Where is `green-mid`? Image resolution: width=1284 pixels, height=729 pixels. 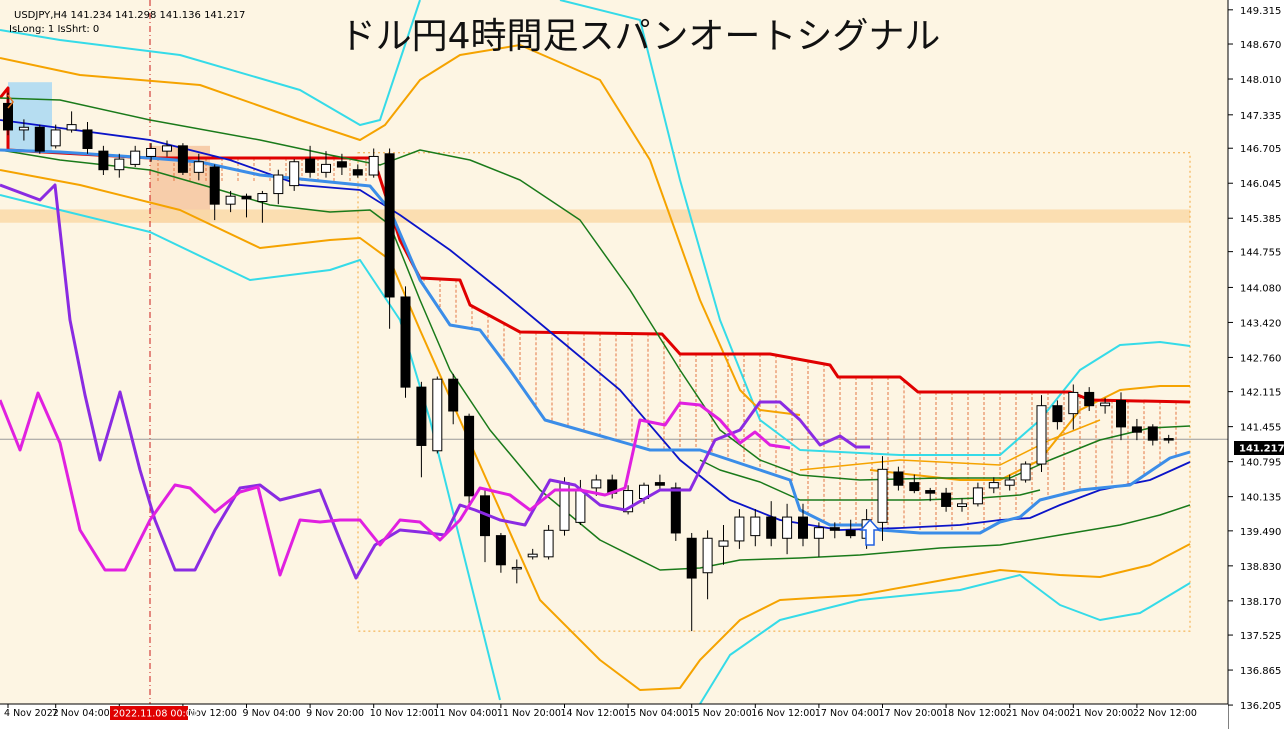 green-mid is located at coordinates (870, 480).